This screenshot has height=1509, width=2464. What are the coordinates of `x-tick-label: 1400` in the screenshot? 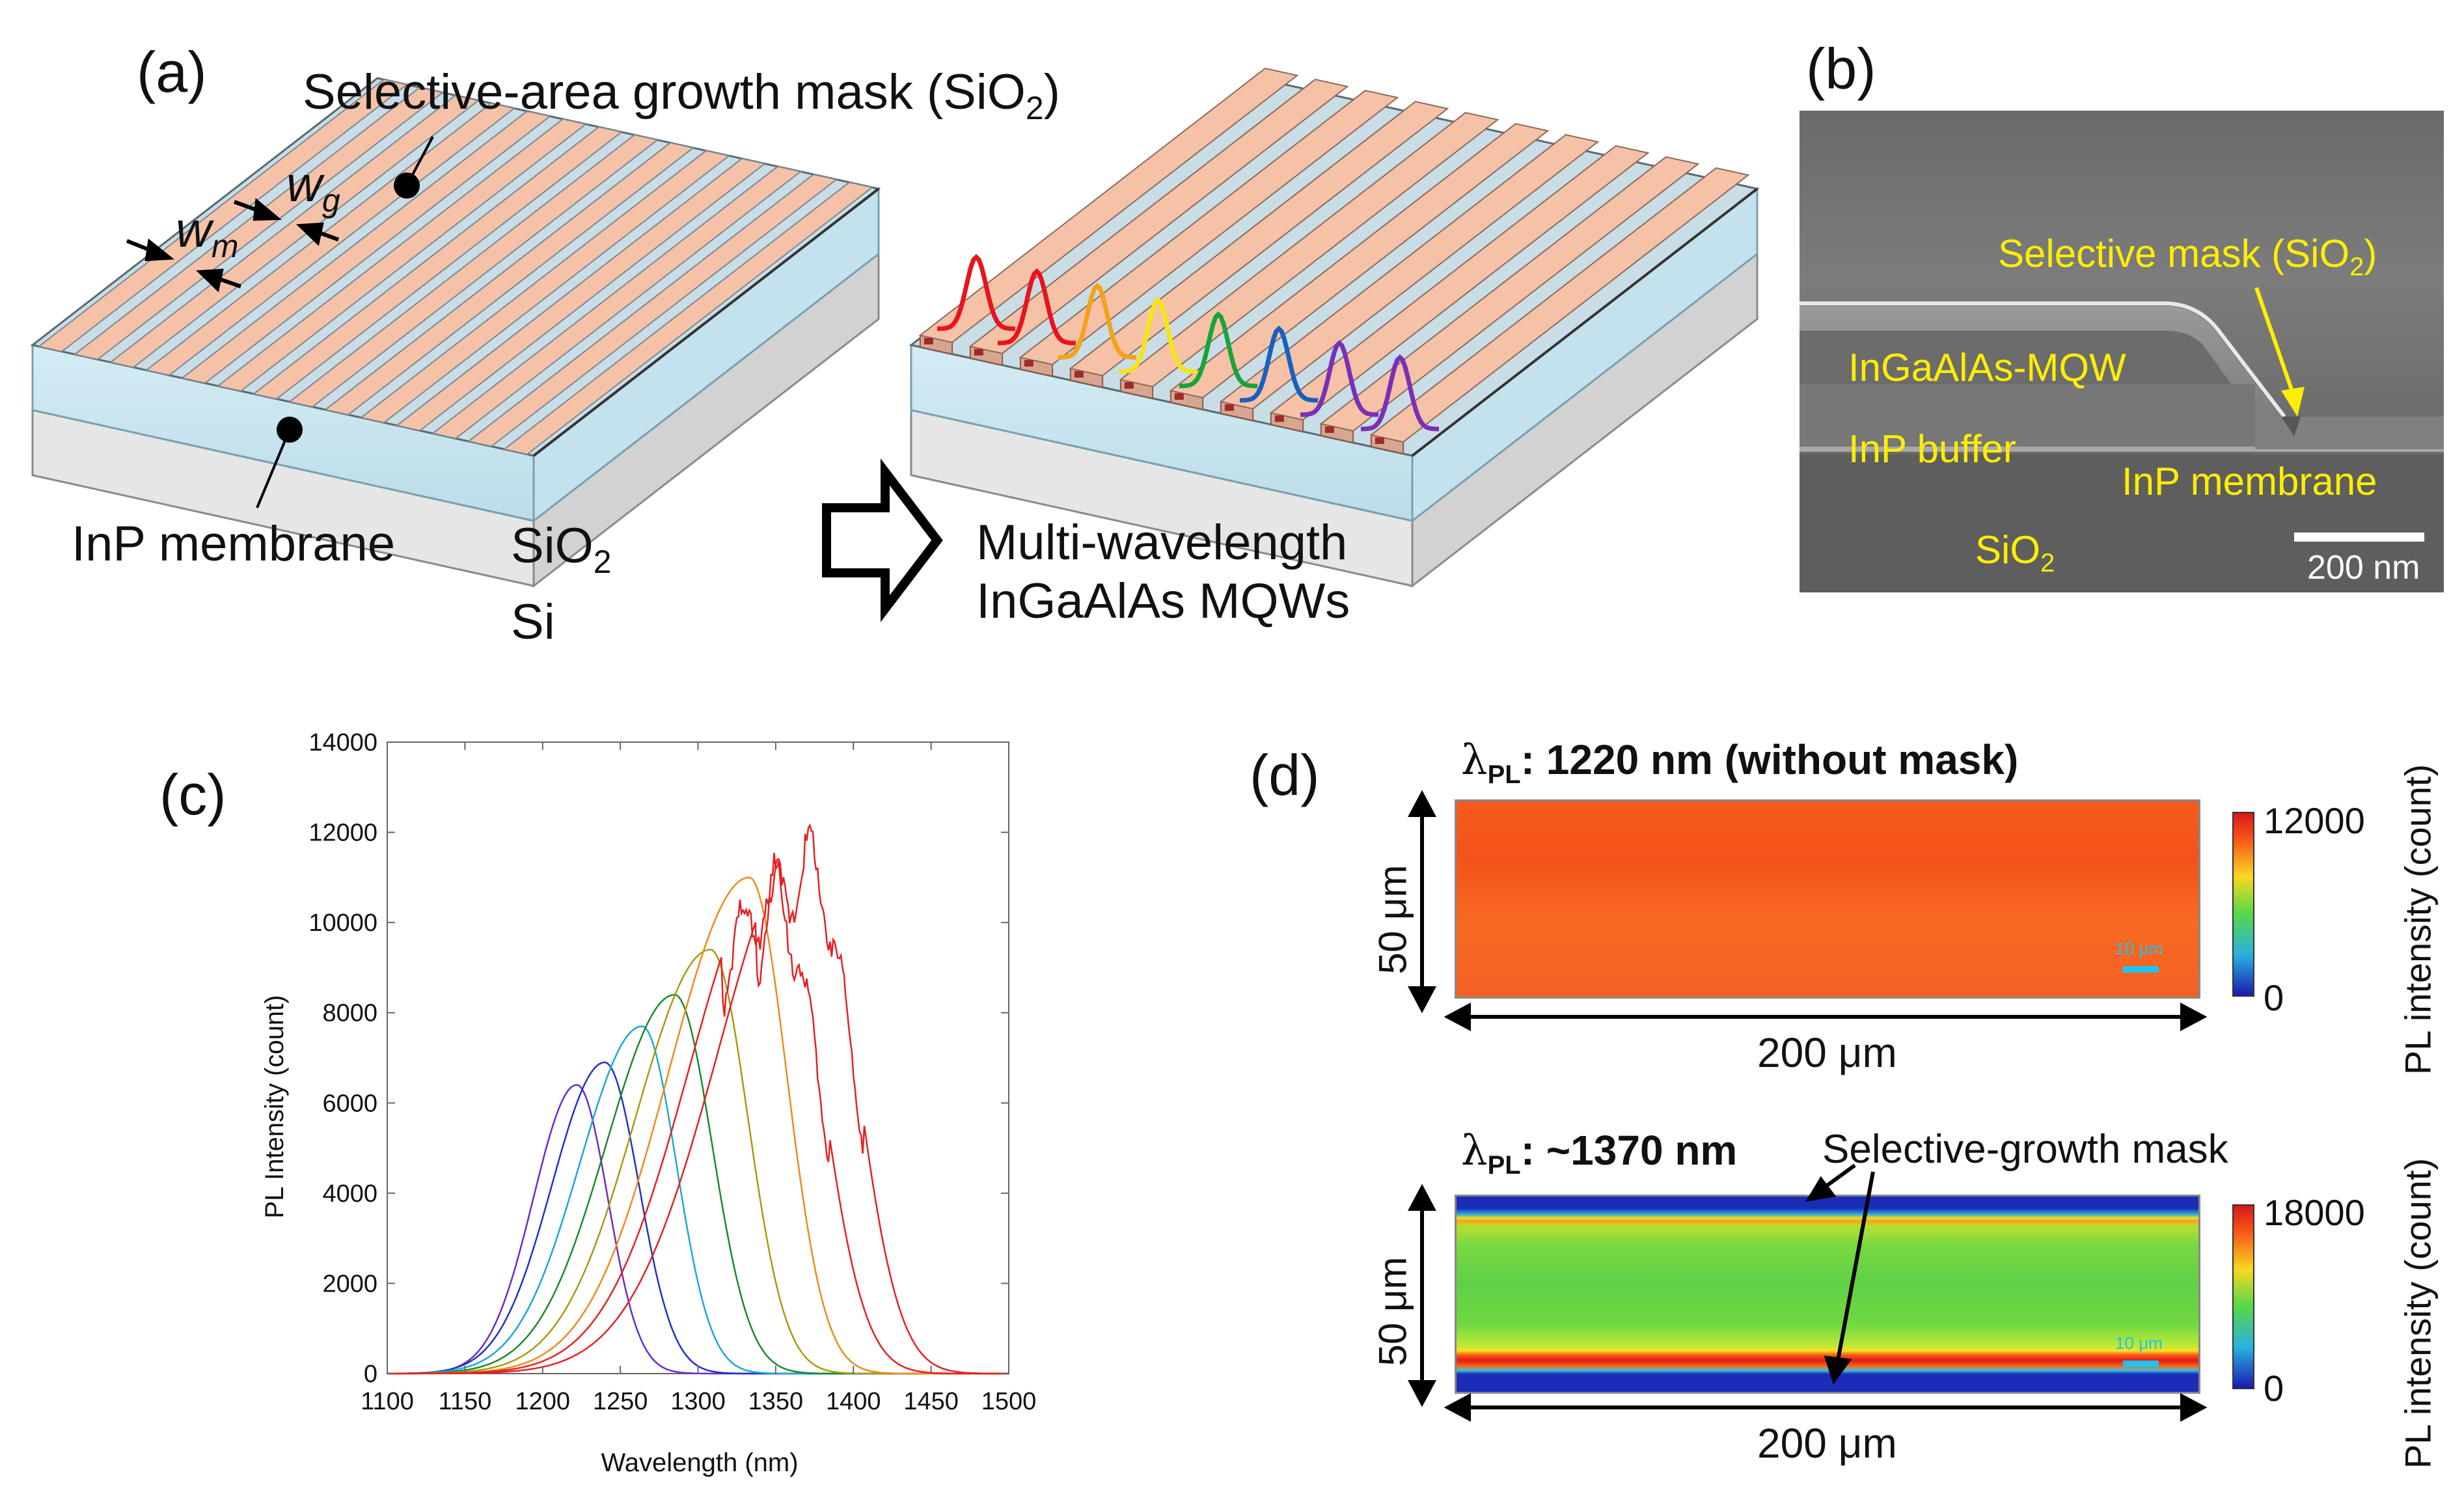 It's located at (853, 1402).